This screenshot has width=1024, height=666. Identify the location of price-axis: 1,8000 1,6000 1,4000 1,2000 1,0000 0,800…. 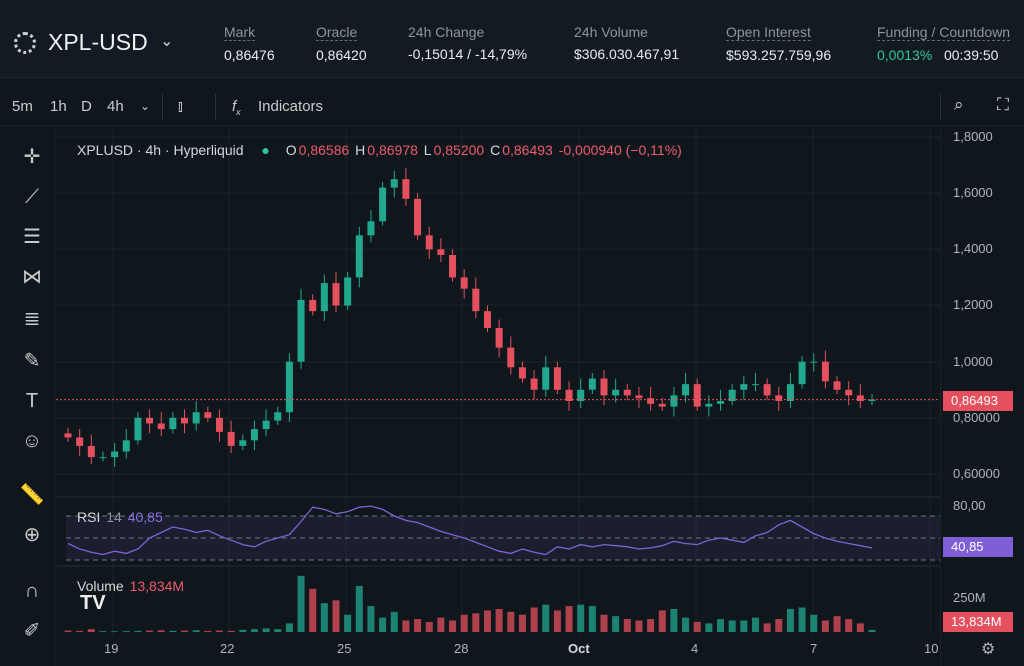
(982, 396).